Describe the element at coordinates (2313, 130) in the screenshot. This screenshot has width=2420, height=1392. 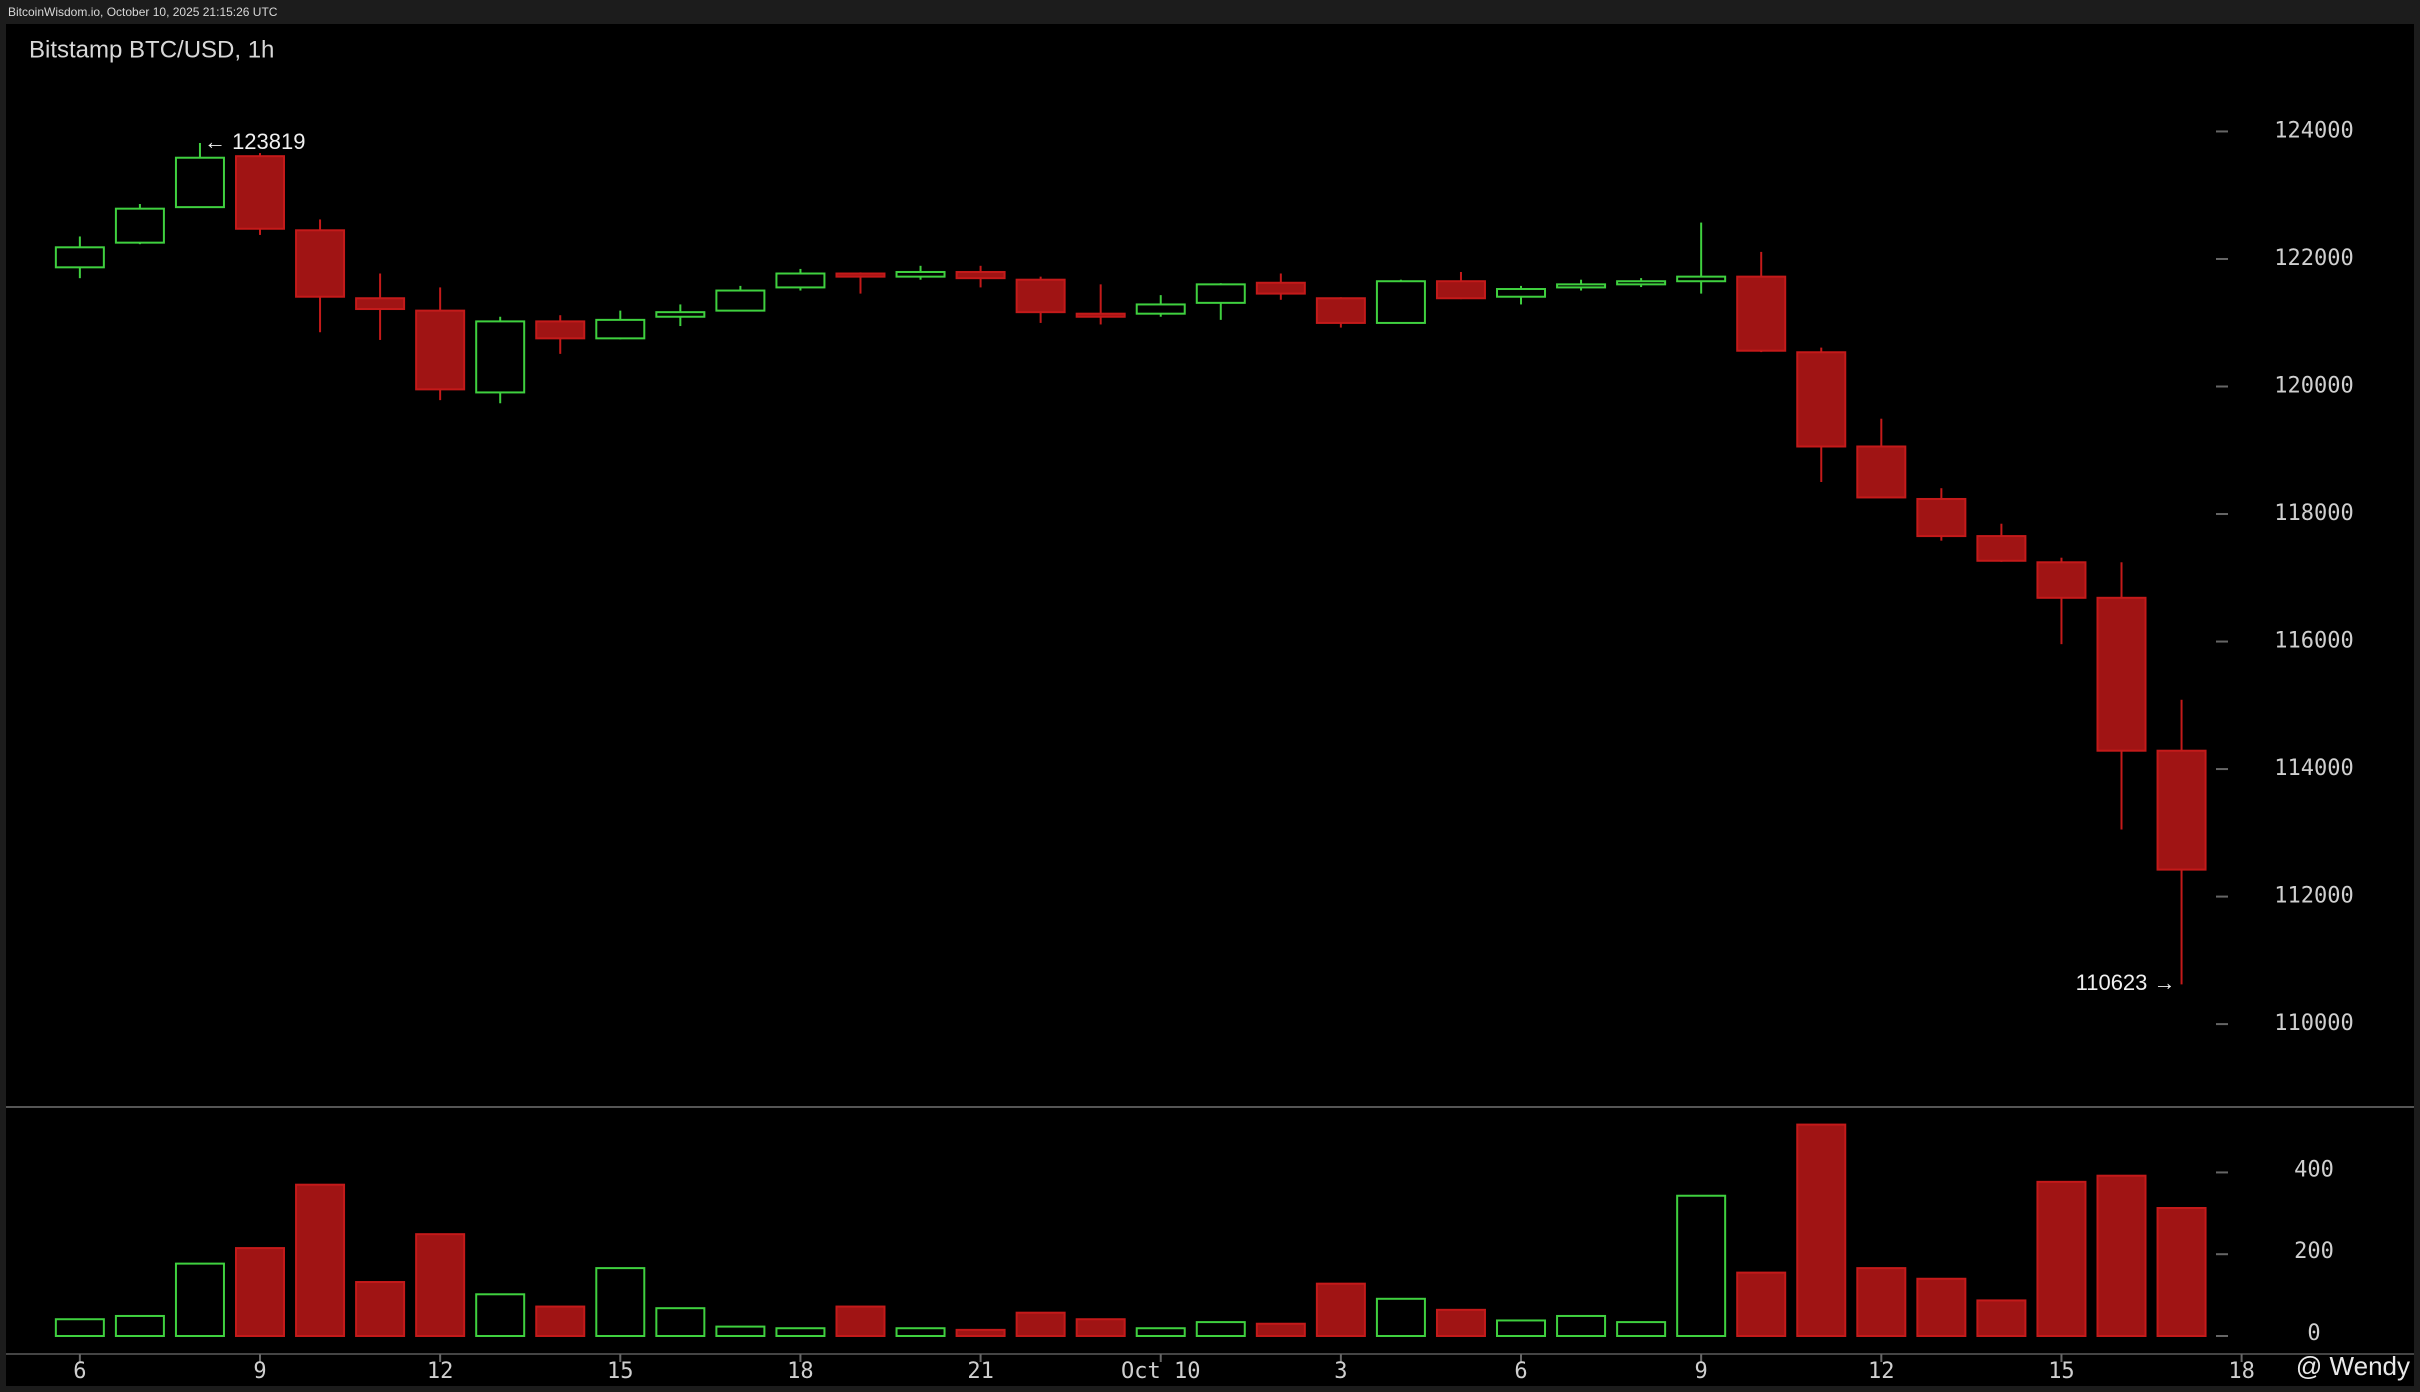
I see `y-tick-label: 124000` at that location.